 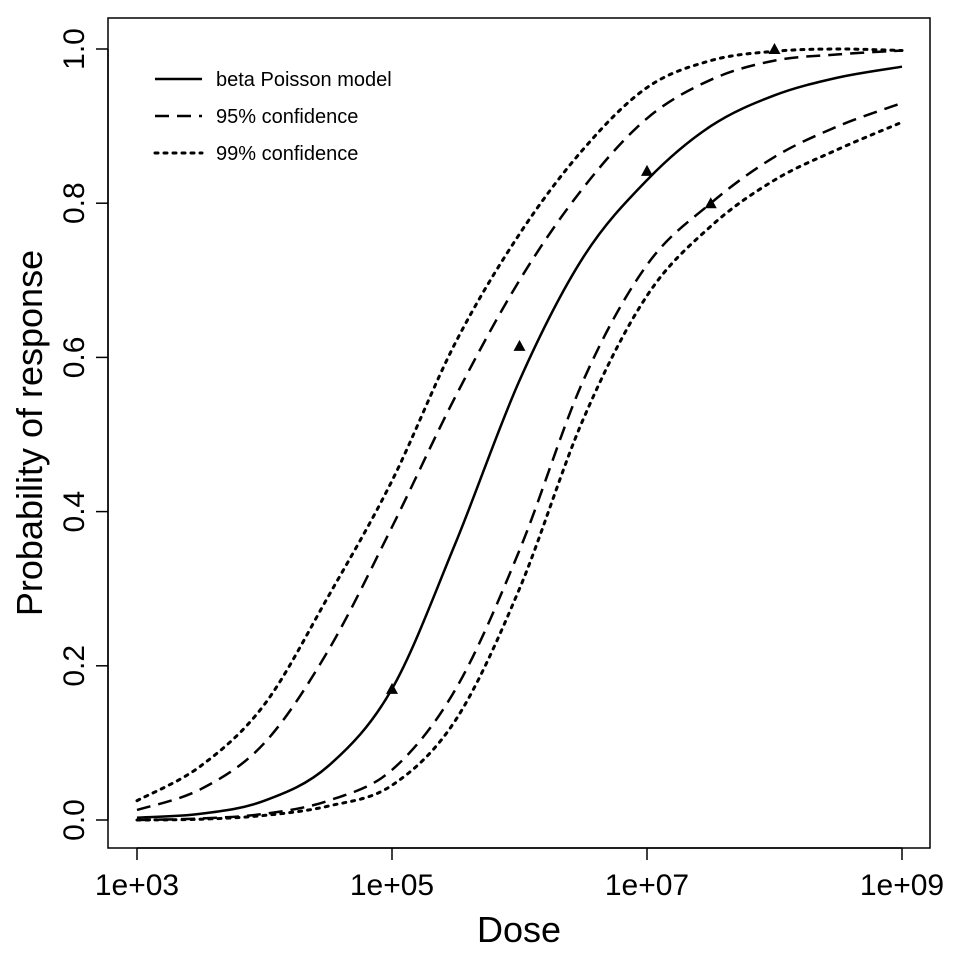 I want to click on legend-label: 99% confidence, so click(x=287, y=154).